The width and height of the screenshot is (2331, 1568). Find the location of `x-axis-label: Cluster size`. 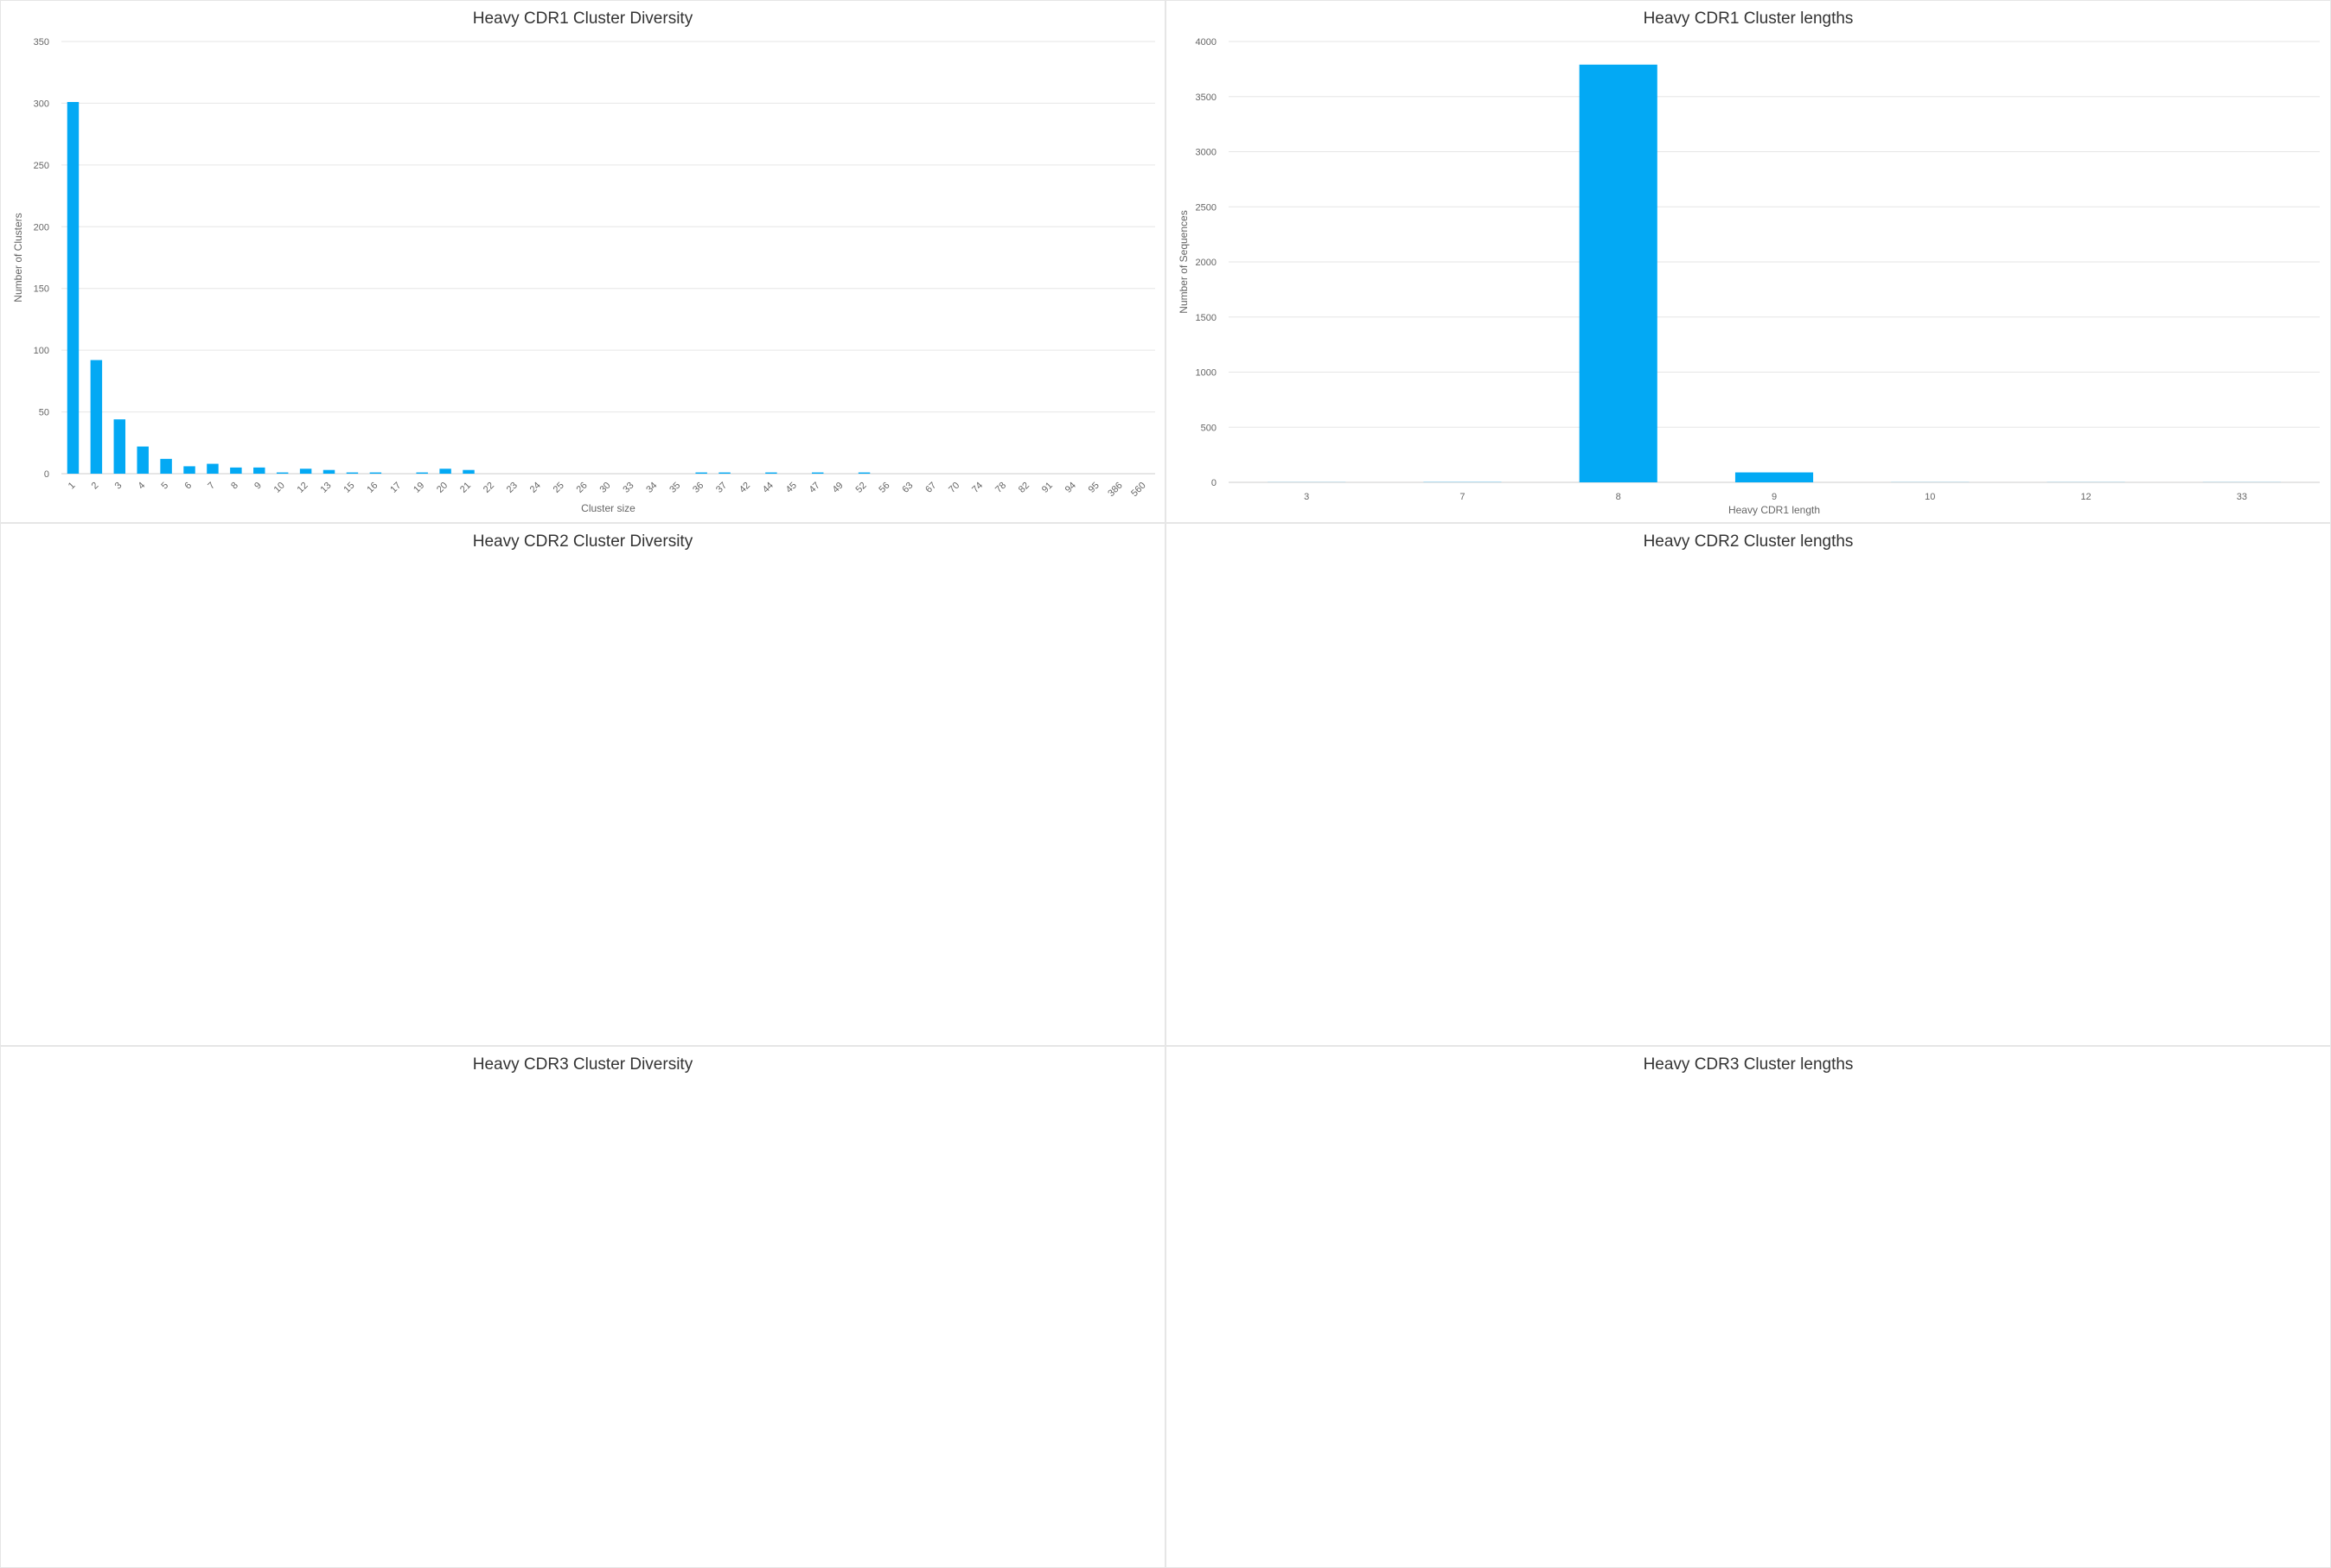

x-axis-label: Cluster size is located at coordinates (608, 508).